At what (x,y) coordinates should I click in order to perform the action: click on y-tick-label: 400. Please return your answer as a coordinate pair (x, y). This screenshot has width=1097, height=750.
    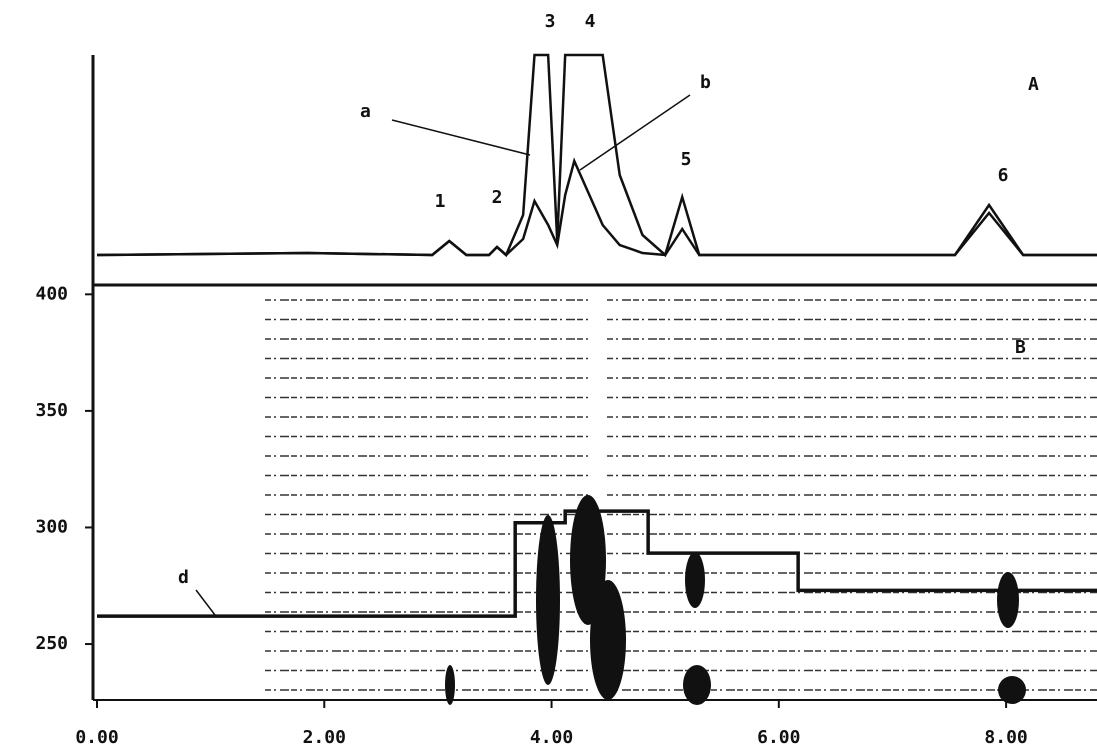
    Looking at the image, I should click on (51, 293).